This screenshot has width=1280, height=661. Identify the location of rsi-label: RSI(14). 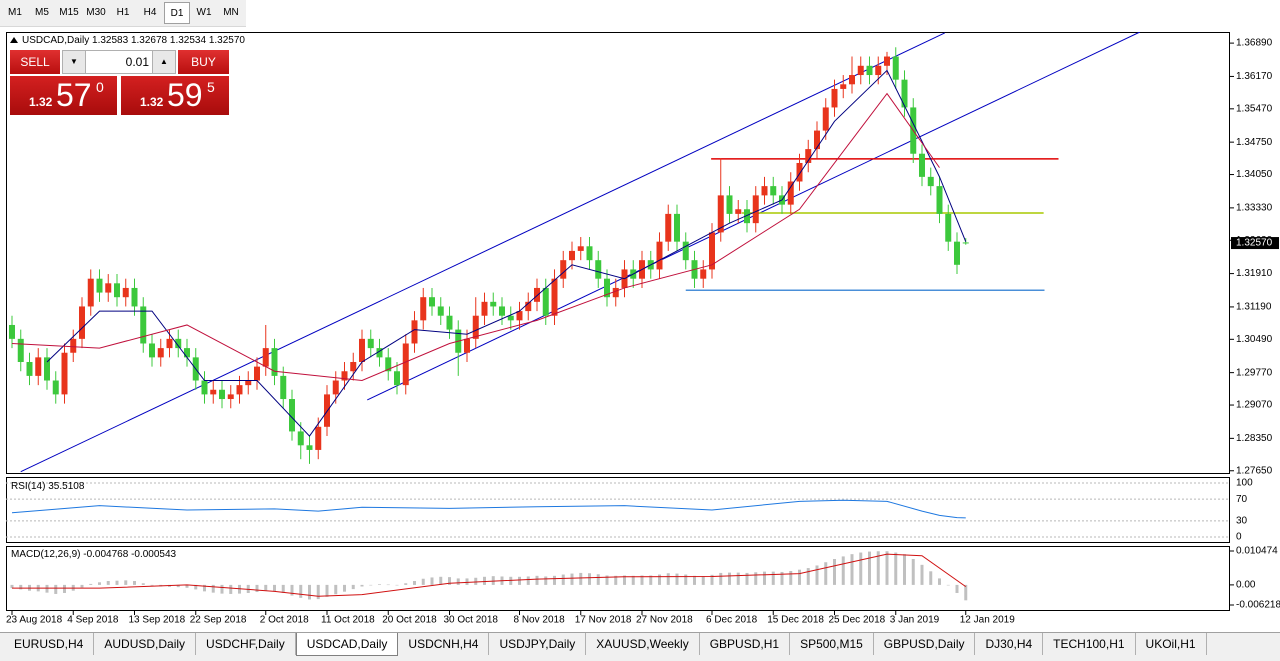
(28, 486).